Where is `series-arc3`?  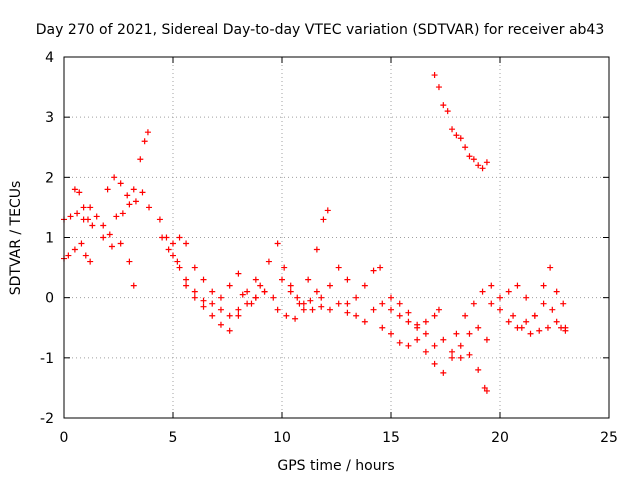 series-arc3 is located at coordinates (83, 207).